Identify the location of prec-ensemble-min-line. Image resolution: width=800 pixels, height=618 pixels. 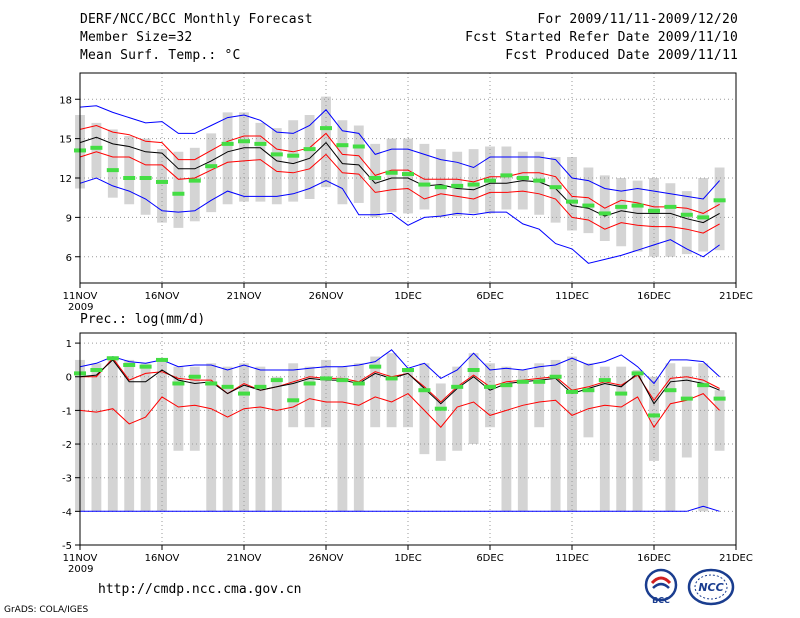
(400, 508).